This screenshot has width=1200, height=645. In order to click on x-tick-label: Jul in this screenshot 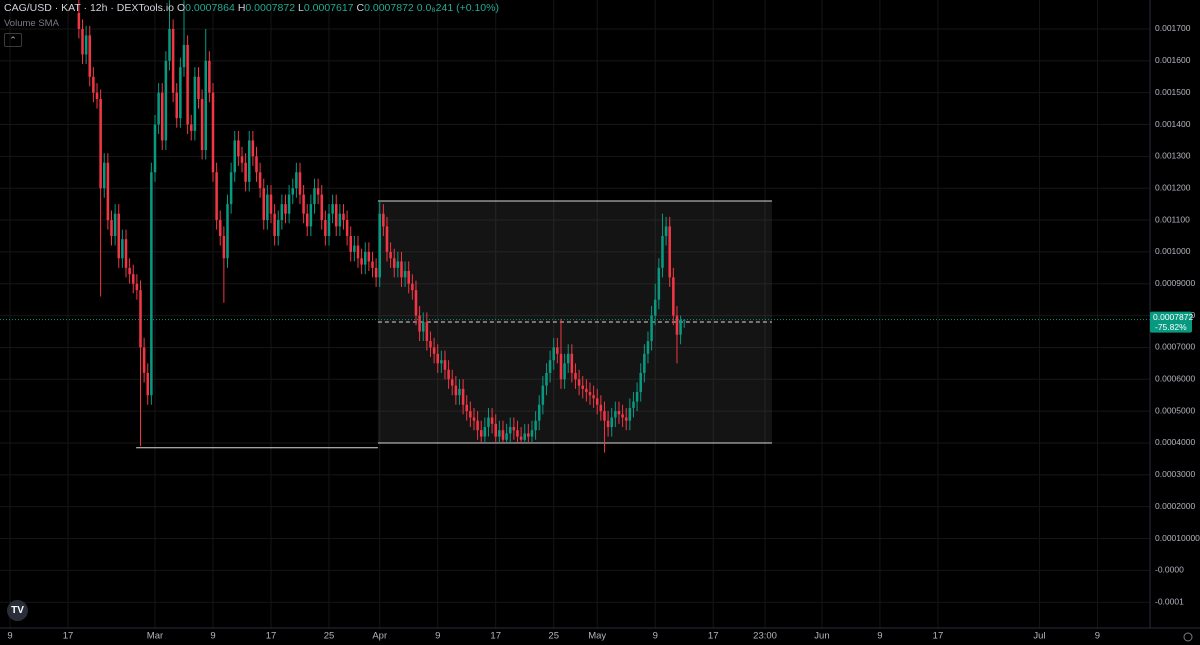, I will do `click(1039, 636)`.